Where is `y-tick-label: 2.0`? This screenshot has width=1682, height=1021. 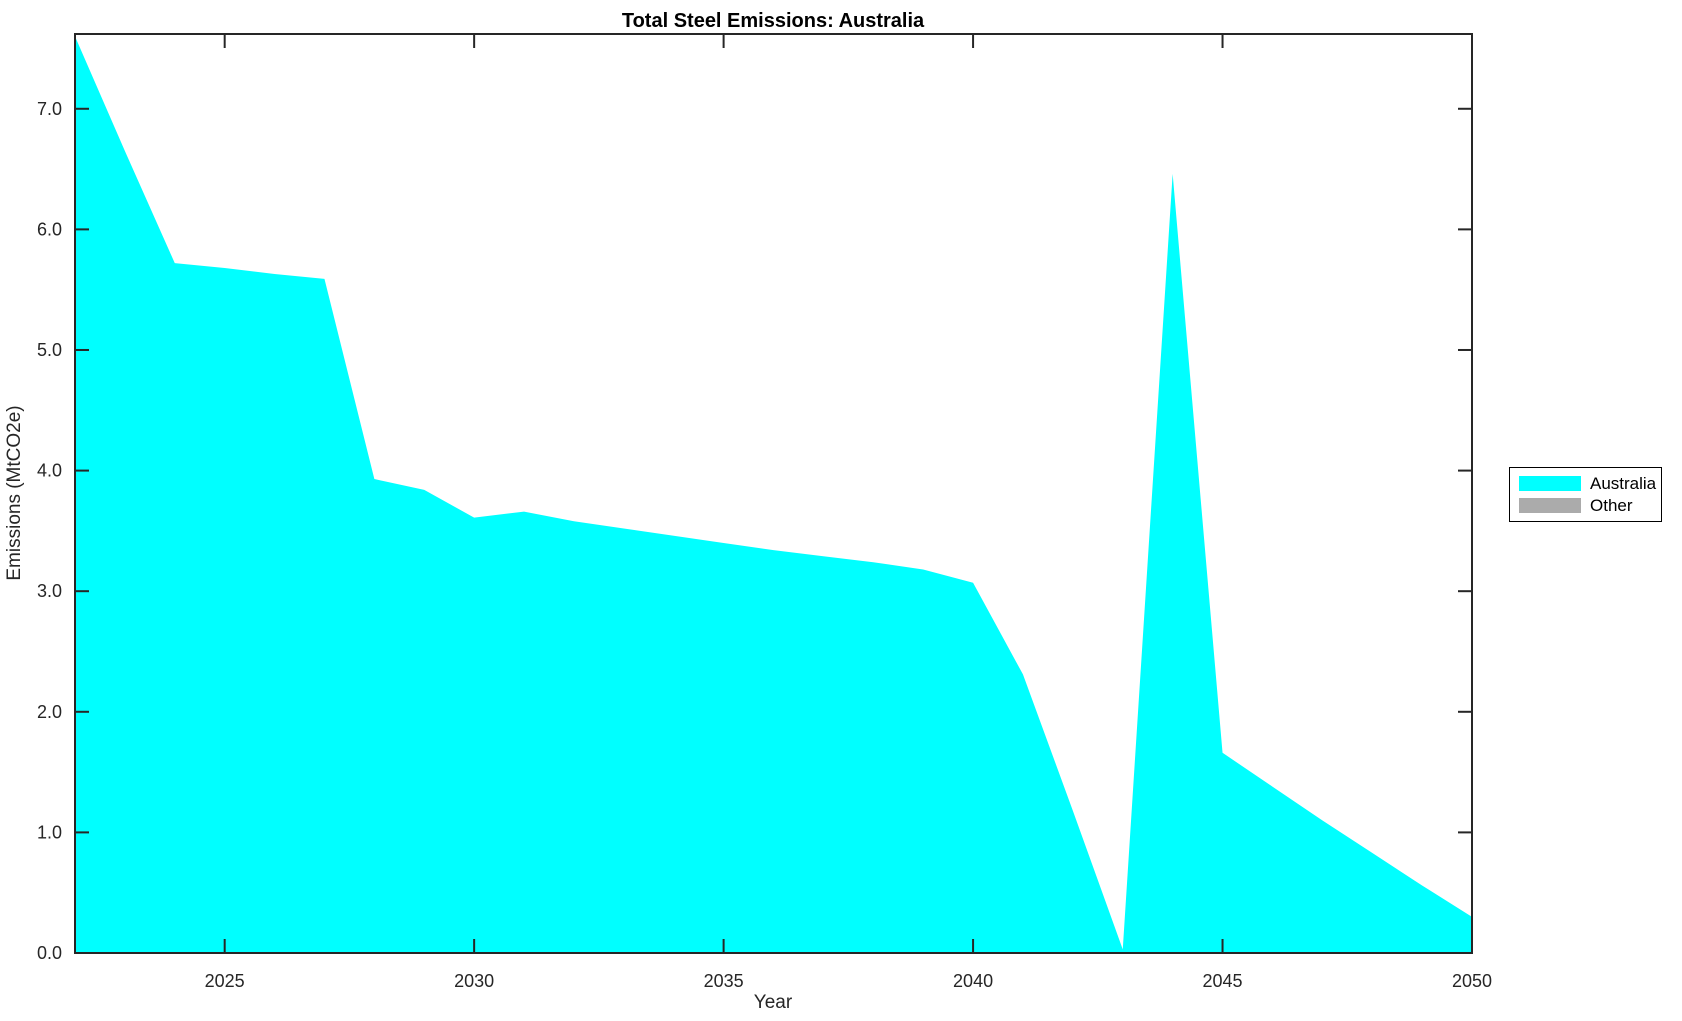 y-tick-label: 2.0 is located at coordinates (49, 712).